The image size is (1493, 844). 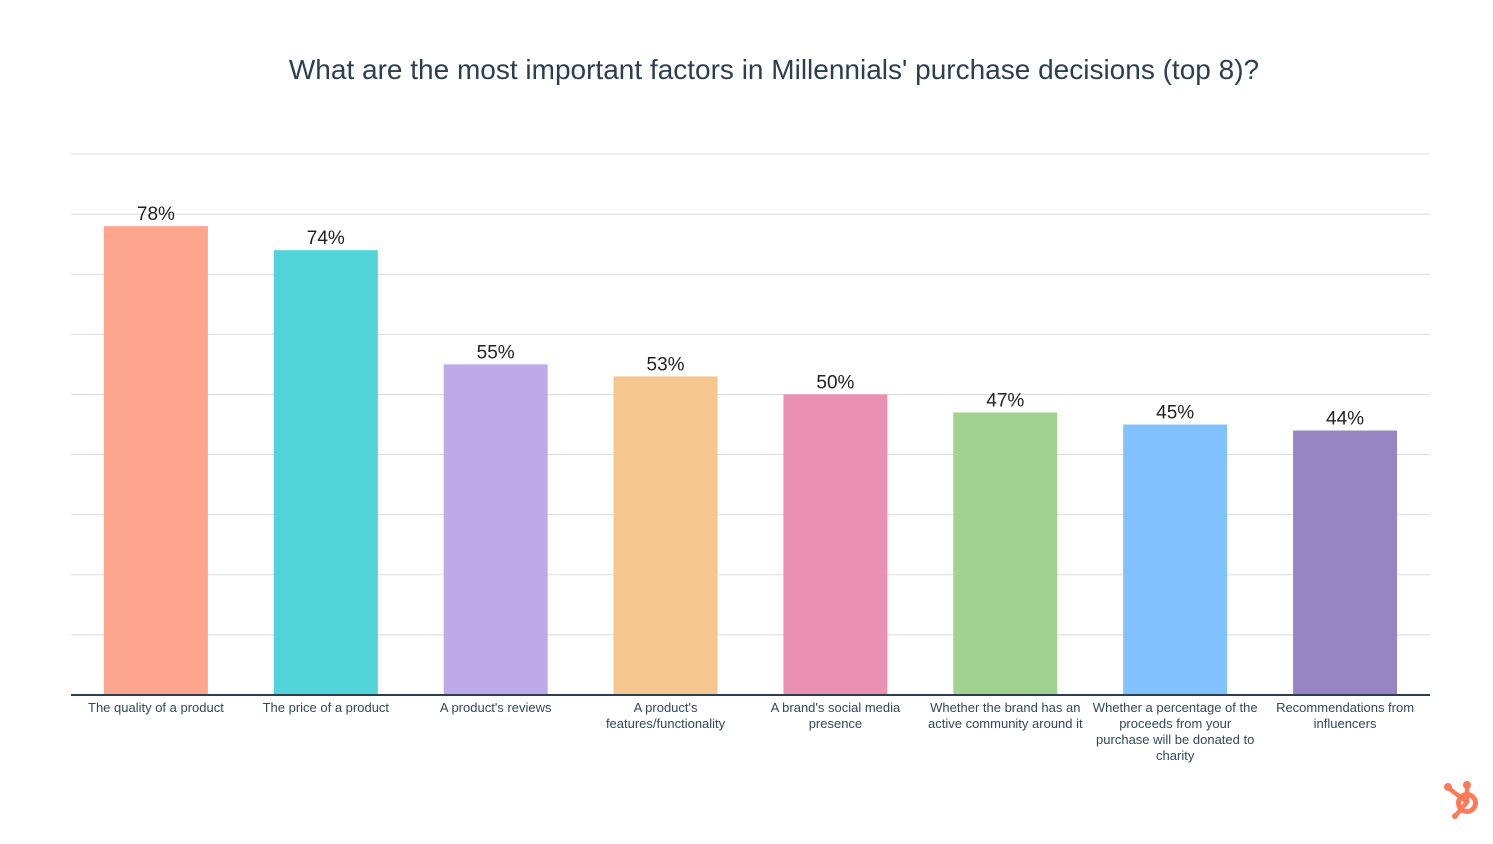 I want to click on data-label-6: 47%, so click(x=1005, y=400).